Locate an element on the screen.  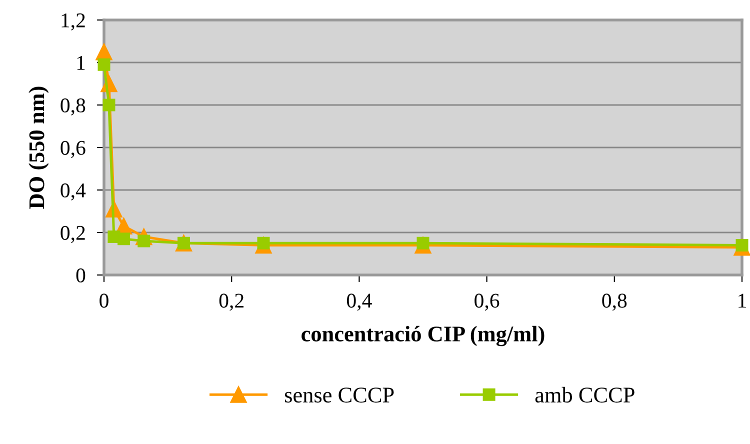
x-tick-label: 0,4 is located at coordinates (359, 302).